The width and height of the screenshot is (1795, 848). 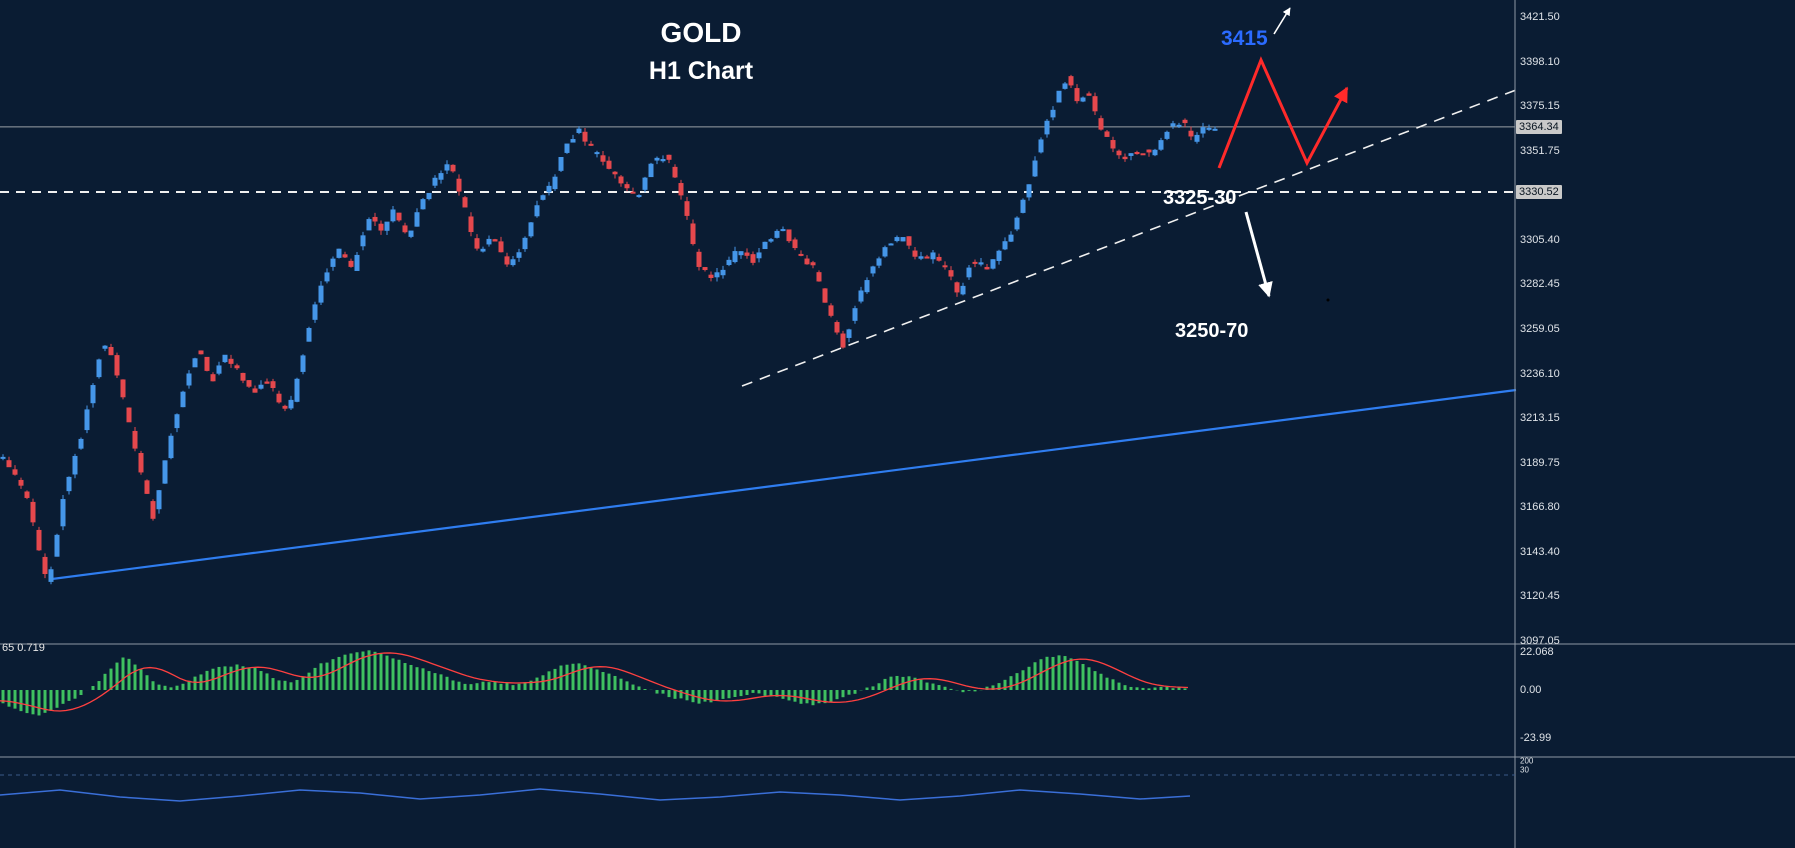 I want to click on lower-zone-annotation: 3250-70, so click(x=1212, y=331).